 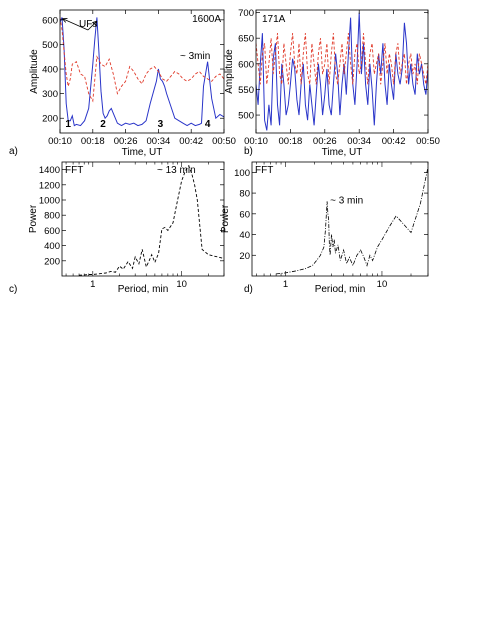 What do you see at coordinates (176, 170) in the screenshot?
I see `period-label: ~ 13 min` at bounding box center [176, 170].